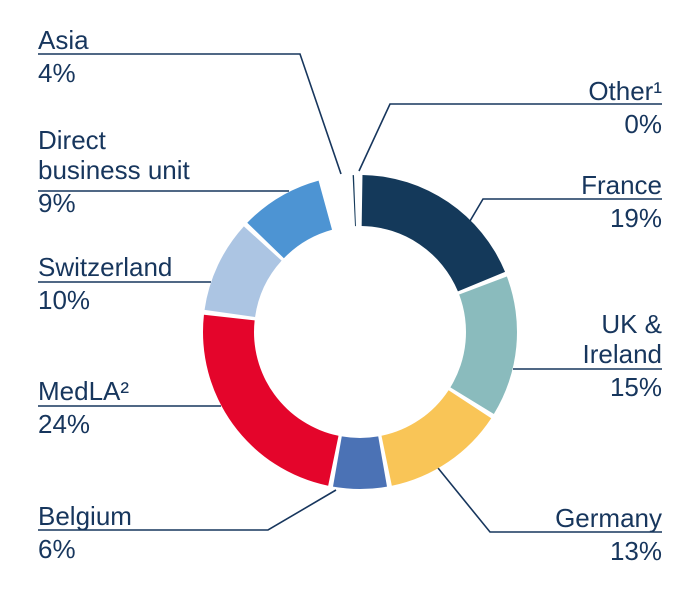 The image size is (700, 614). Describe the element at coordinates (83, 407) in the screenshot. I see `label-medla: MedLA² 24%` at that location.